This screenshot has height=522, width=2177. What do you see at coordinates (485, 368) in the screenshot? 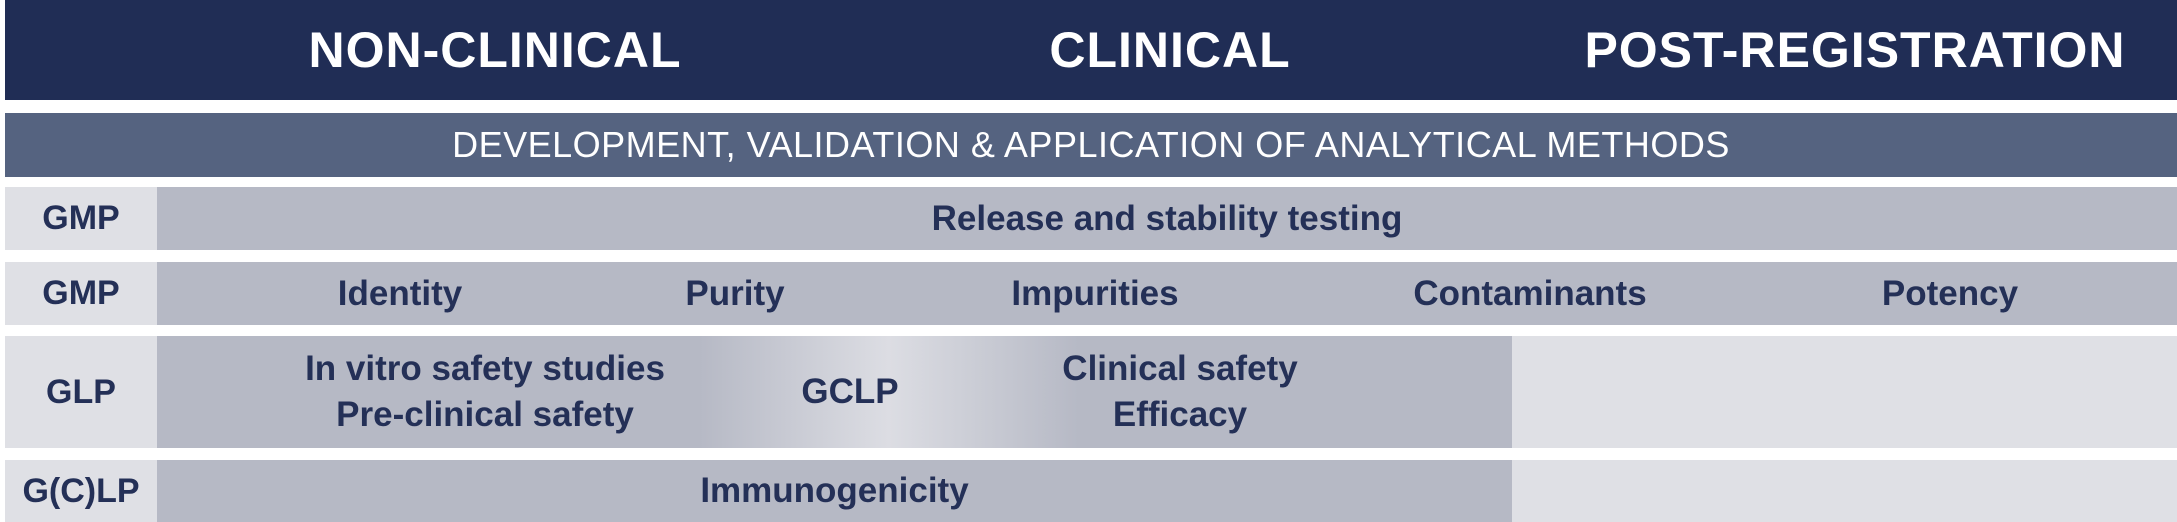
I see `in-vitro-safety-label: In vitro safety studies` at bounding box center [485, 368].